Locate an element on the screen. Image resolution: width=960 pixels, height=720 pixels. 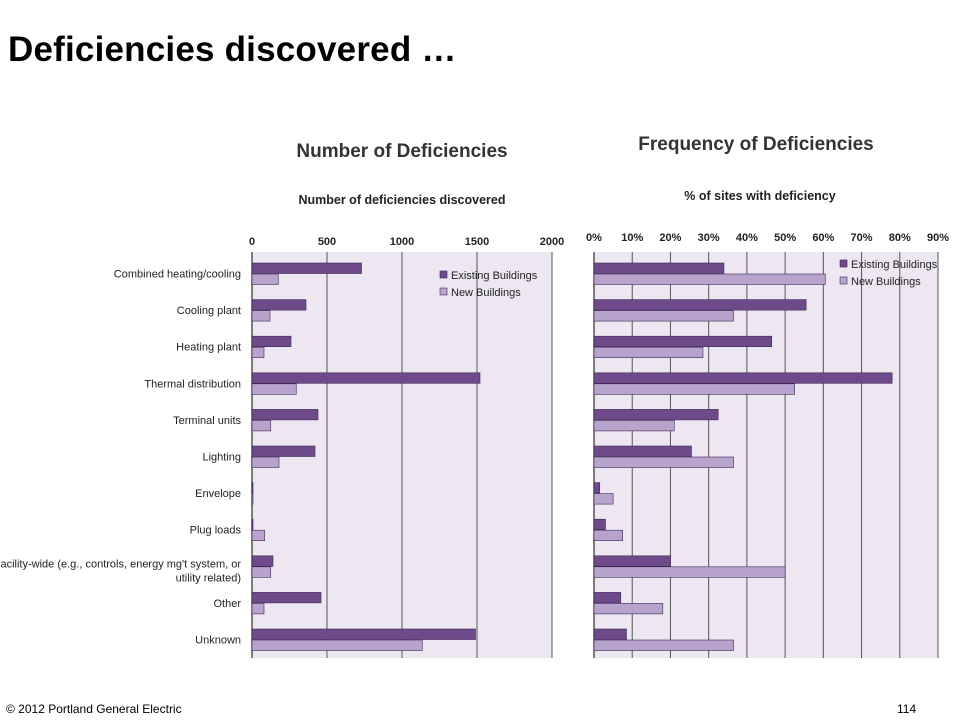
x-tick-label: 70% is located at coordinates (862, 238).